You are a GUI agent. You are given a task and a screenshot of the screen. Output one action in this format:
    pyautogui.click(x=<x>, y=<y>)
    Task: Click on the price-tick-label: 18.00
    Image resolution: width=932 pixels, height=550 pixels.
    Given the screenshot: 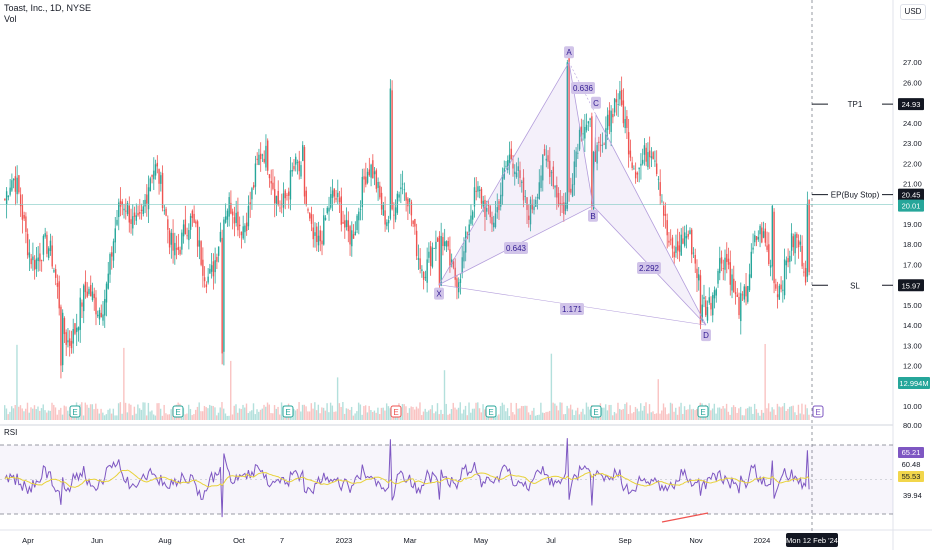 What is the action you would take?
    pyautogui.click(x=912, y=244)
    